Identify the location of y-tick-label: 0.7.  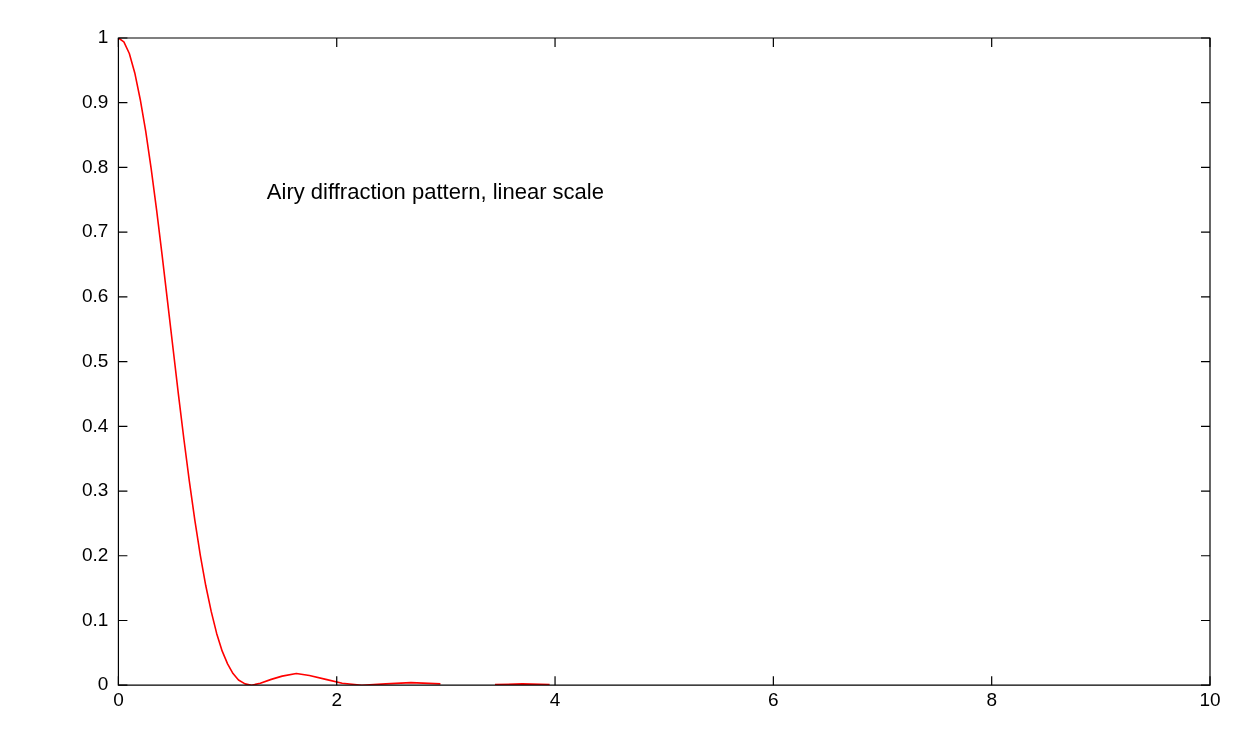
(95, 231).